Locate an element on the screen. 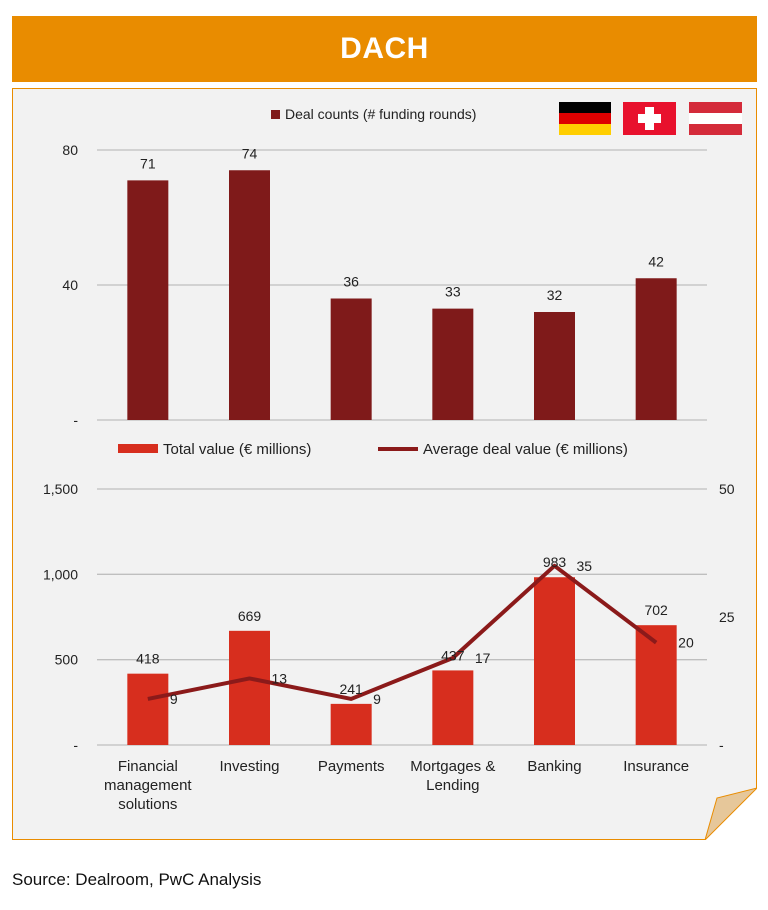  deal-count-data-label: 74 is located at coordinates (250, 153).